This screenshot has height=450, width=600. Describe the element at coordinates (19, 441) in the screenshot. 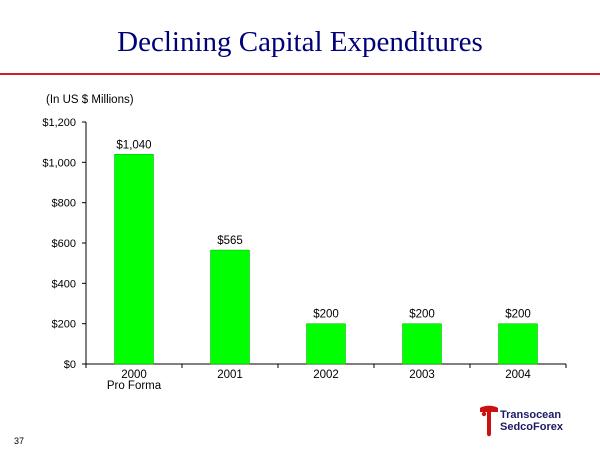

I see `page-number: 37` at that location.